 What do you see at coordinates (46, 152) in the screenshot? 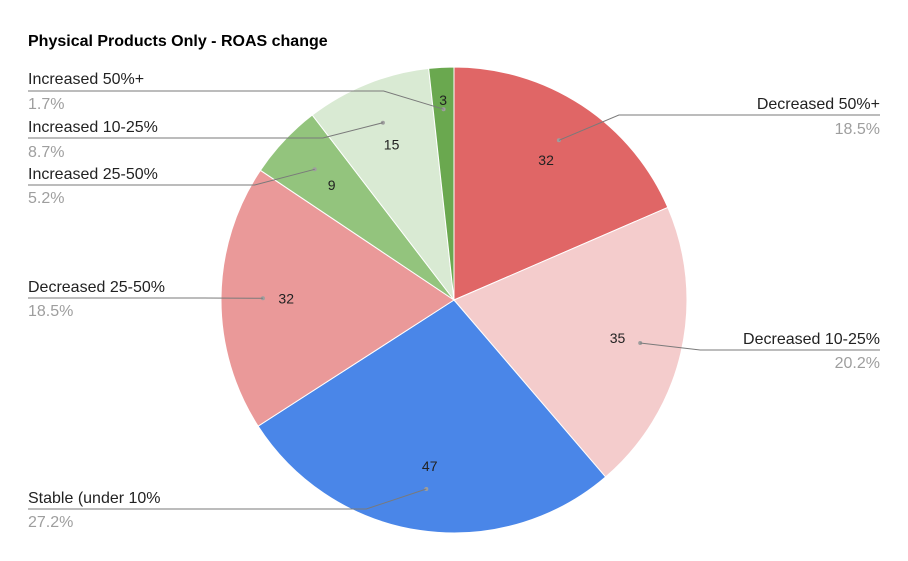
I see `legend-percent: 8.7%` at bounding box center [46, 152].